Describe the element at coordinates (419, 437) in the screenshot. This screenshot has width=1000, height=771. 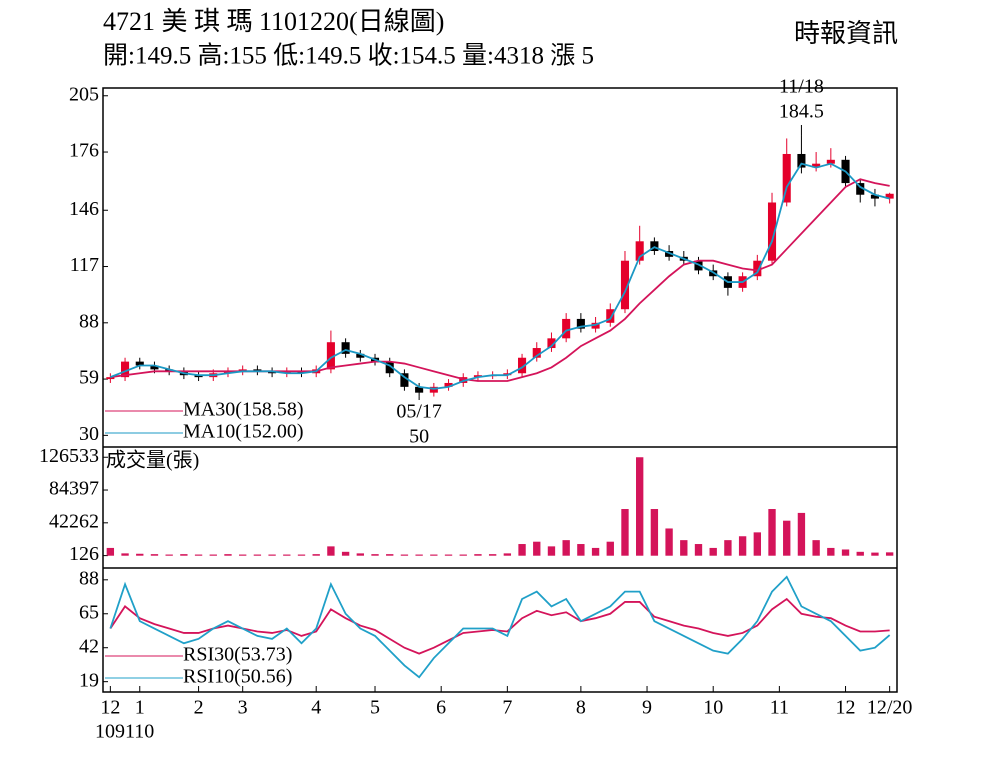
I see `annotation-value: 50` at that location.